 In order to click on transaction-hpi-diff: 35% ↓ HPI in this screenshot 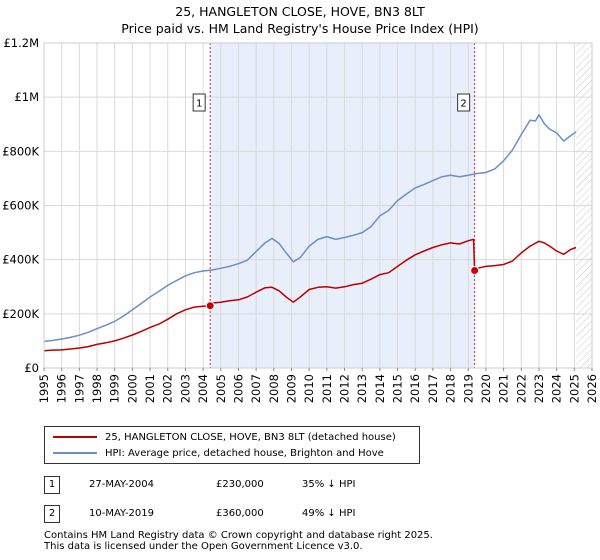, I will do `click(329, 484)`.